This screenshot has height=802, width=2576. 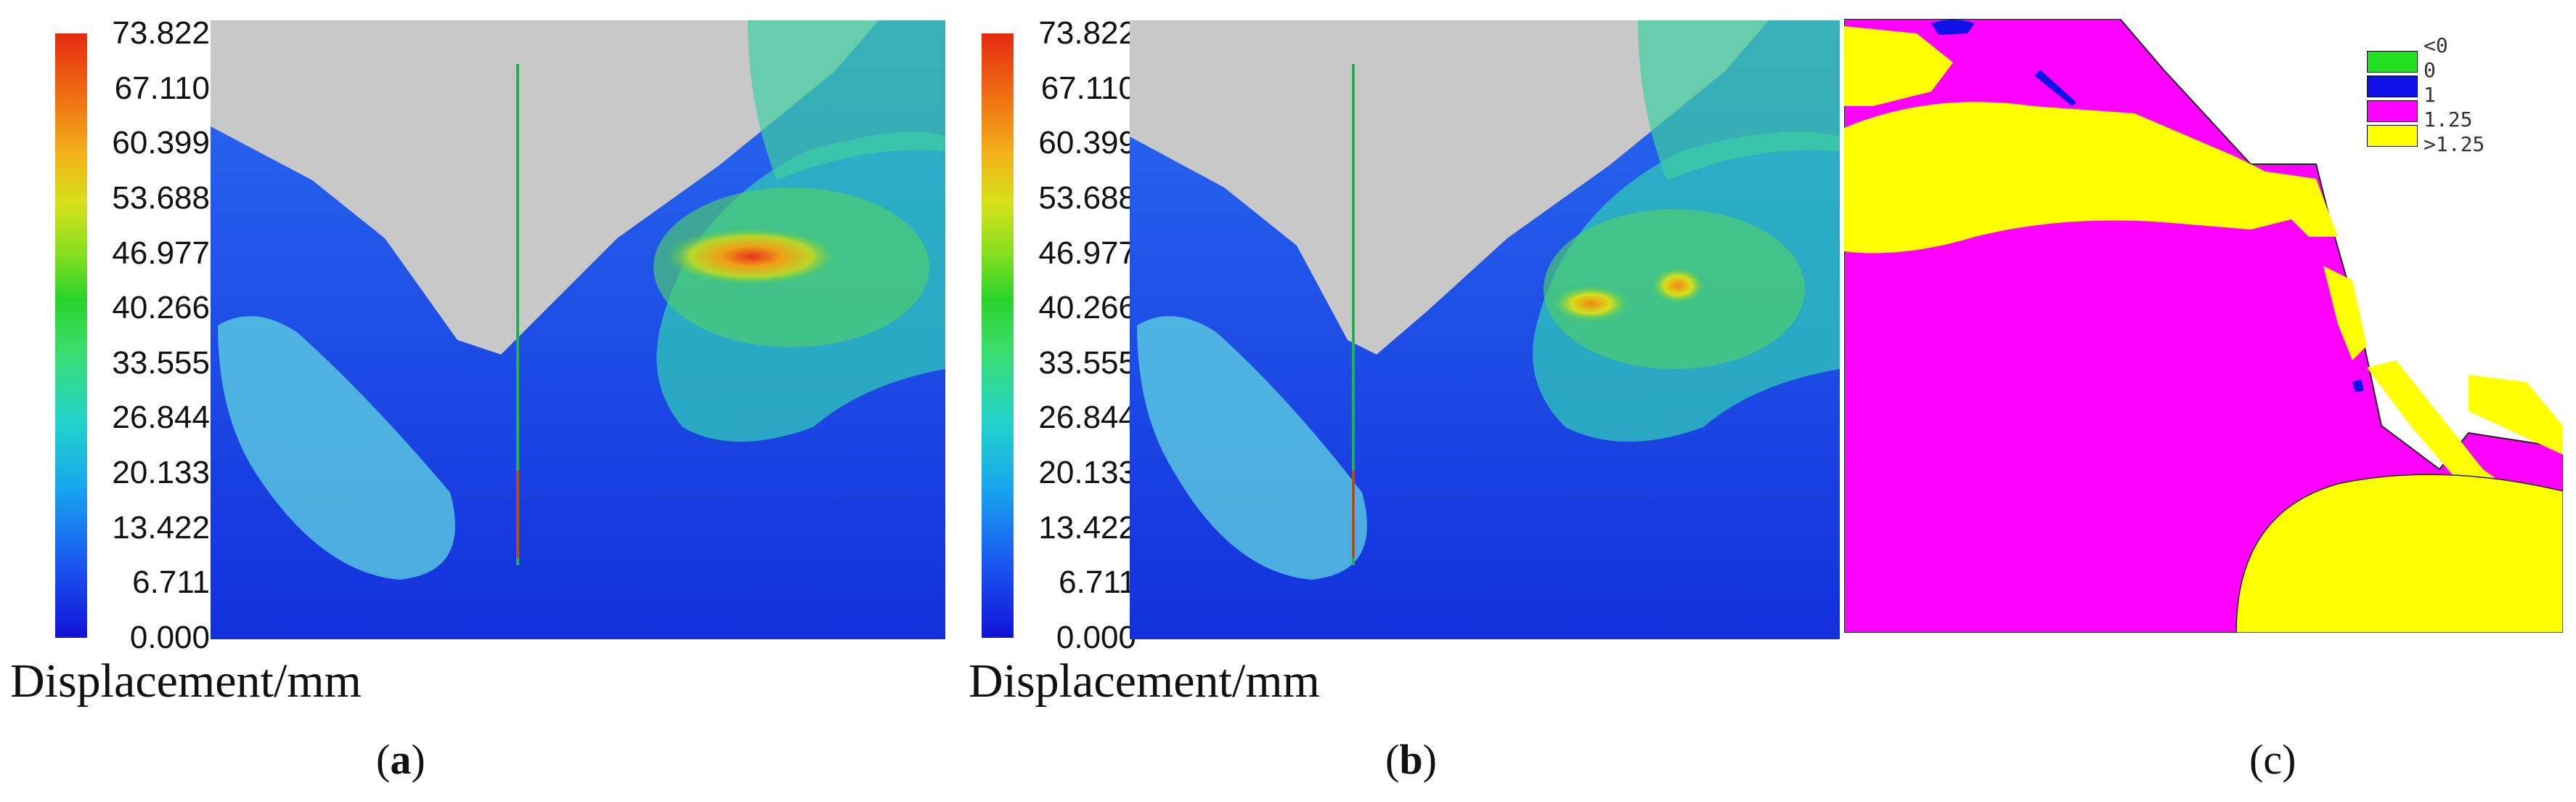 I want to click on legend-item: 1.25, so click(x=2450, y=127).